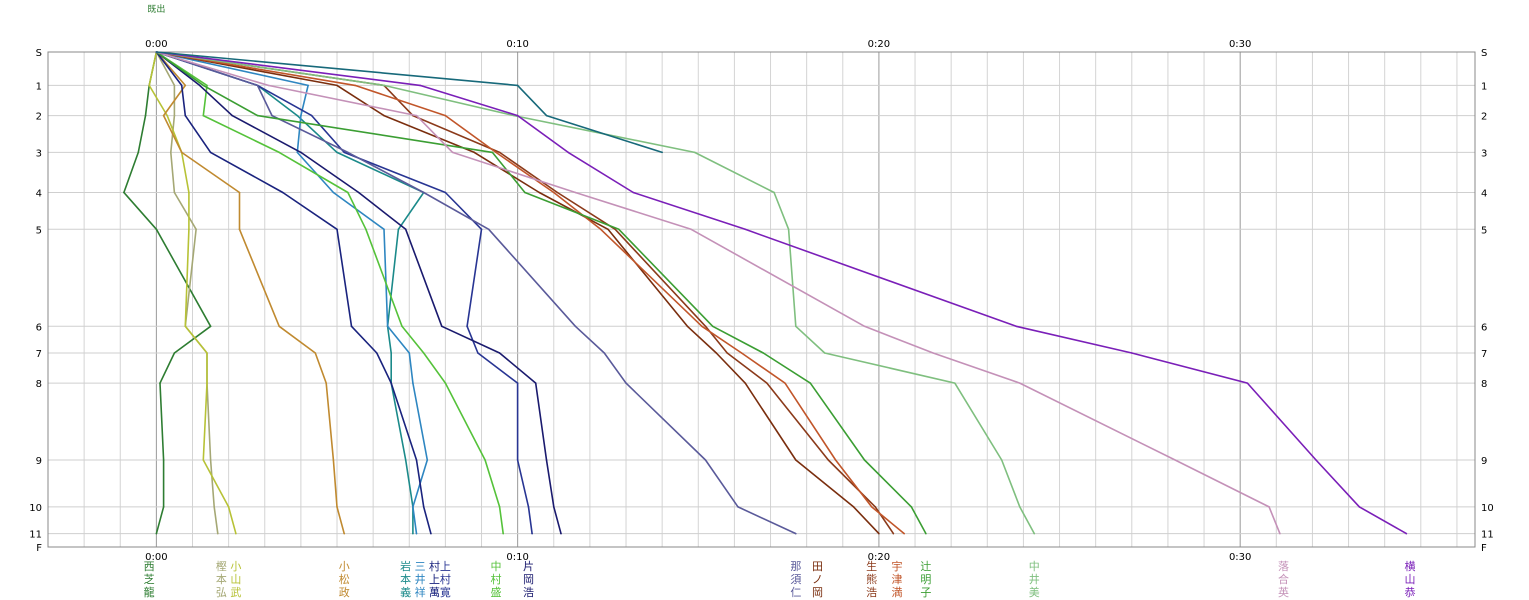  What do you see at coordinates (871, 579) in the screenshot?
I see `series-name-label: 熊` at bounding box center [871, 579].